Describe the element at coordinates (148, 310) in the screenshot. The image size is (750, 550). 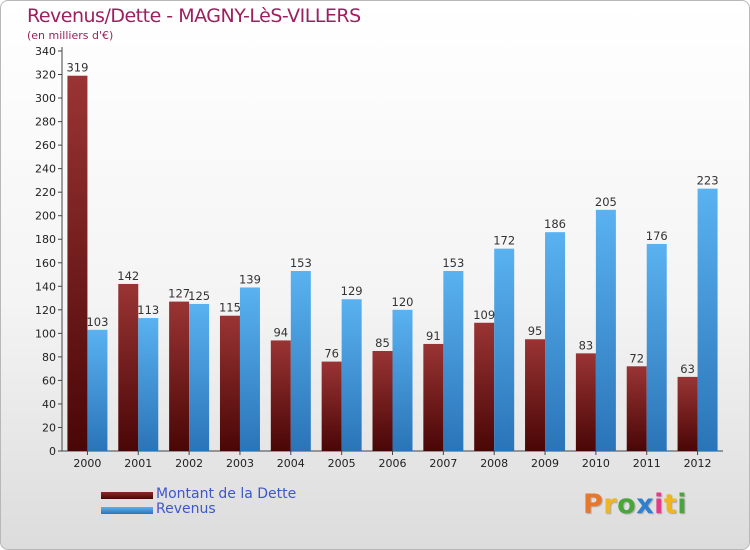
I see `data-label-revenus: 113` at that location.